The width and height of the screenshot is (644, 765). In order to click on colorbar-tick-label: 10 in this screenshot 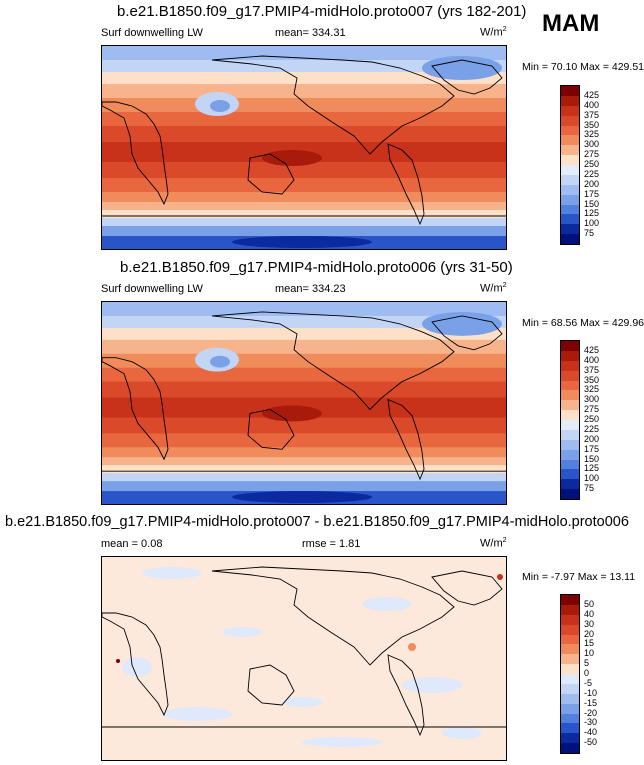, I will do `click(589, 653)`.